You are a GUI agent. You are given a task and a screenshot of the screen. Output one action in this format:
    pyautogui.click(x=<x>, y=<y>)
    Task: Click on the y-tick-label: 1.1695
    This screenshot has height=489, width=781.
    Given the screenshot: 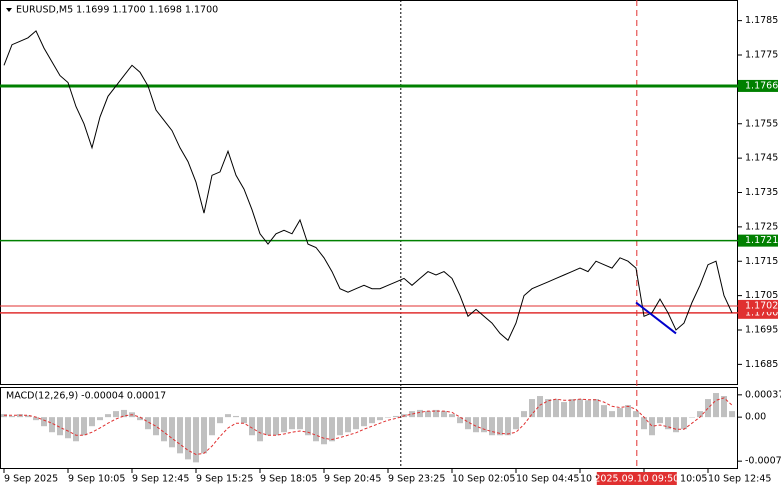 What is the action you would take?
    pyautogui.click(x=761, y=330)
    